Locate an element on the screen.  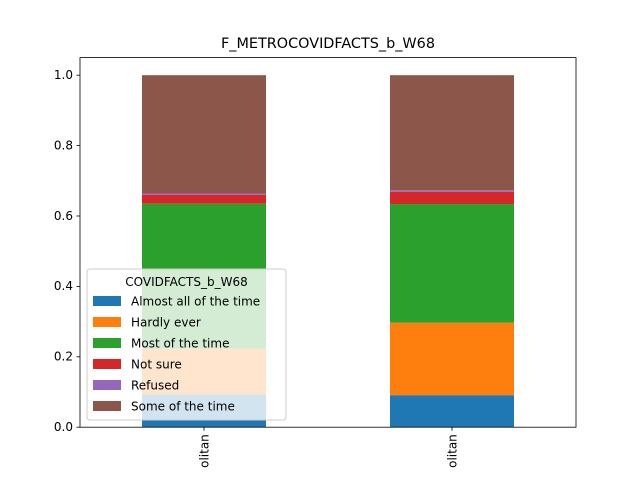
bar-segment-2-most-of-the-time is located at coordinates (452, 263).